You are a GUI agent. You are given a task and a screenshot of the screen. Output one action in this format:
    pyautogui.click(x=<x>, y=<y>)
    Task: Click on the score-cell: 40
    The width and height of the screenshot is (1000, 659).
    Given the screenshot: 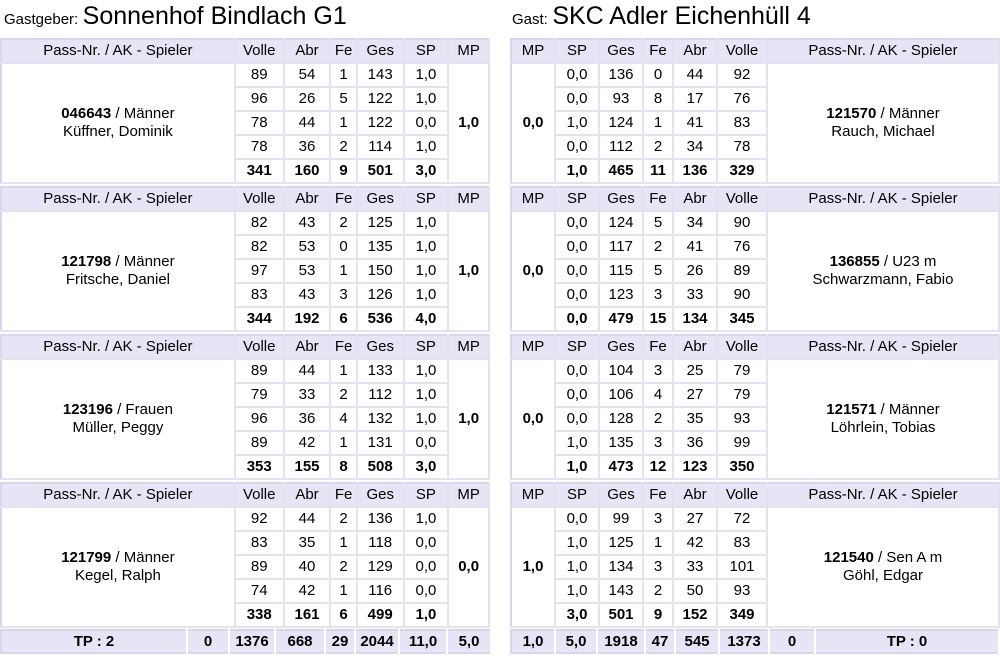 What is the action you would take?
    pyautogui.click(x=307, y=567)
    